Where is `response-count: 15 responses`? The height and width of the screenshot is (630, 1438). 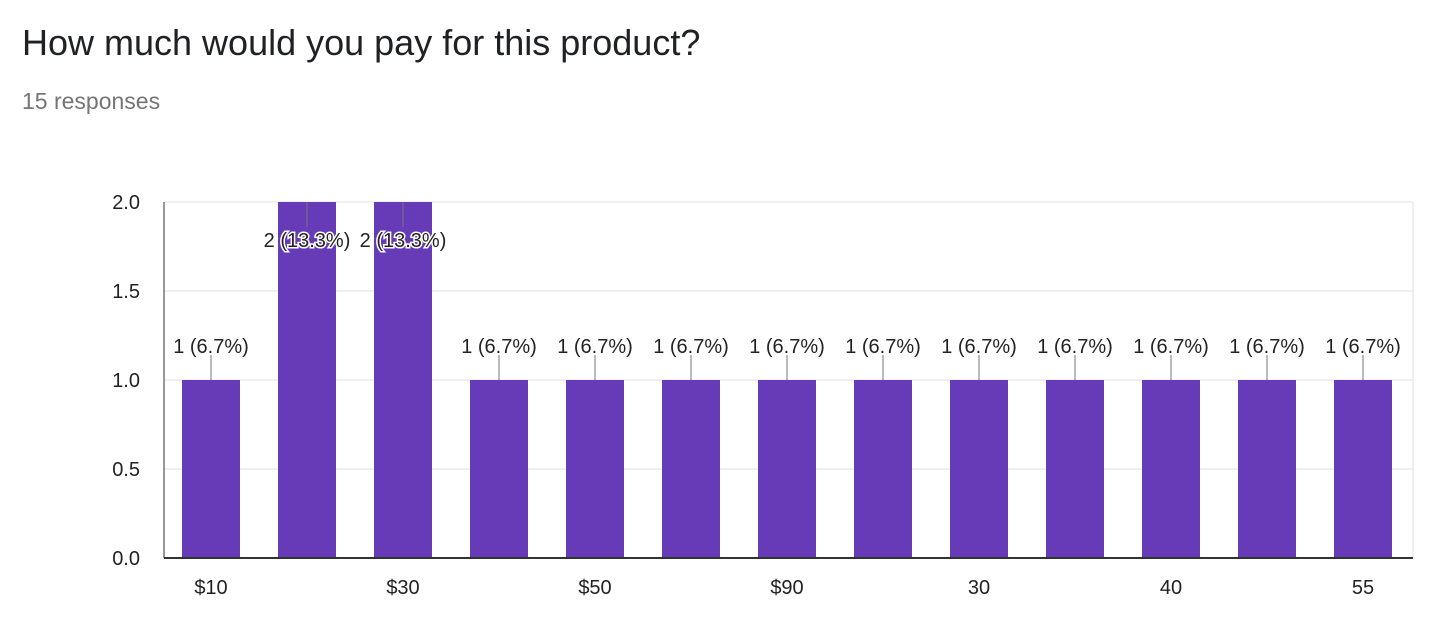 response-count: 15 responses is located at coordinates (91, 101).